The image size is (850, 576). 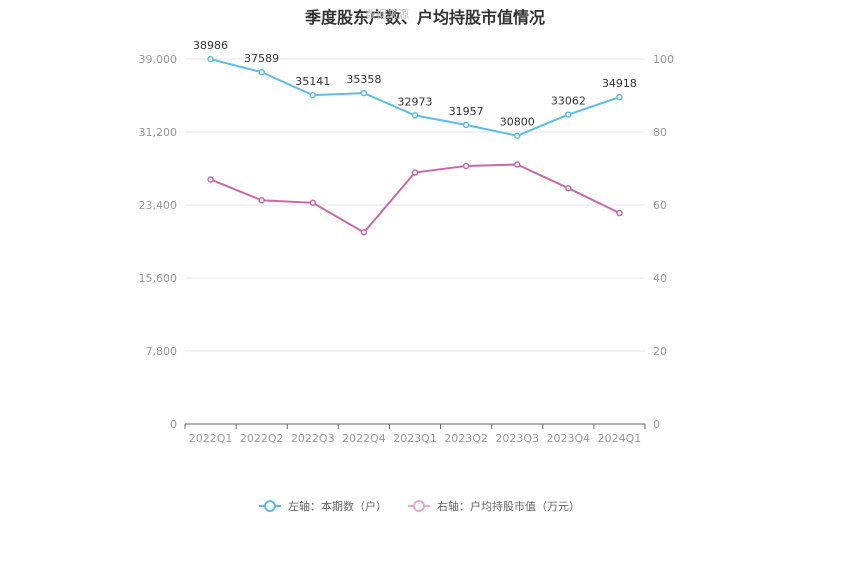 What do you see at coordinates (656, 424) in the screenshot?
I see `right-axis-tick-label: 0` at bounding box center [656, 424].